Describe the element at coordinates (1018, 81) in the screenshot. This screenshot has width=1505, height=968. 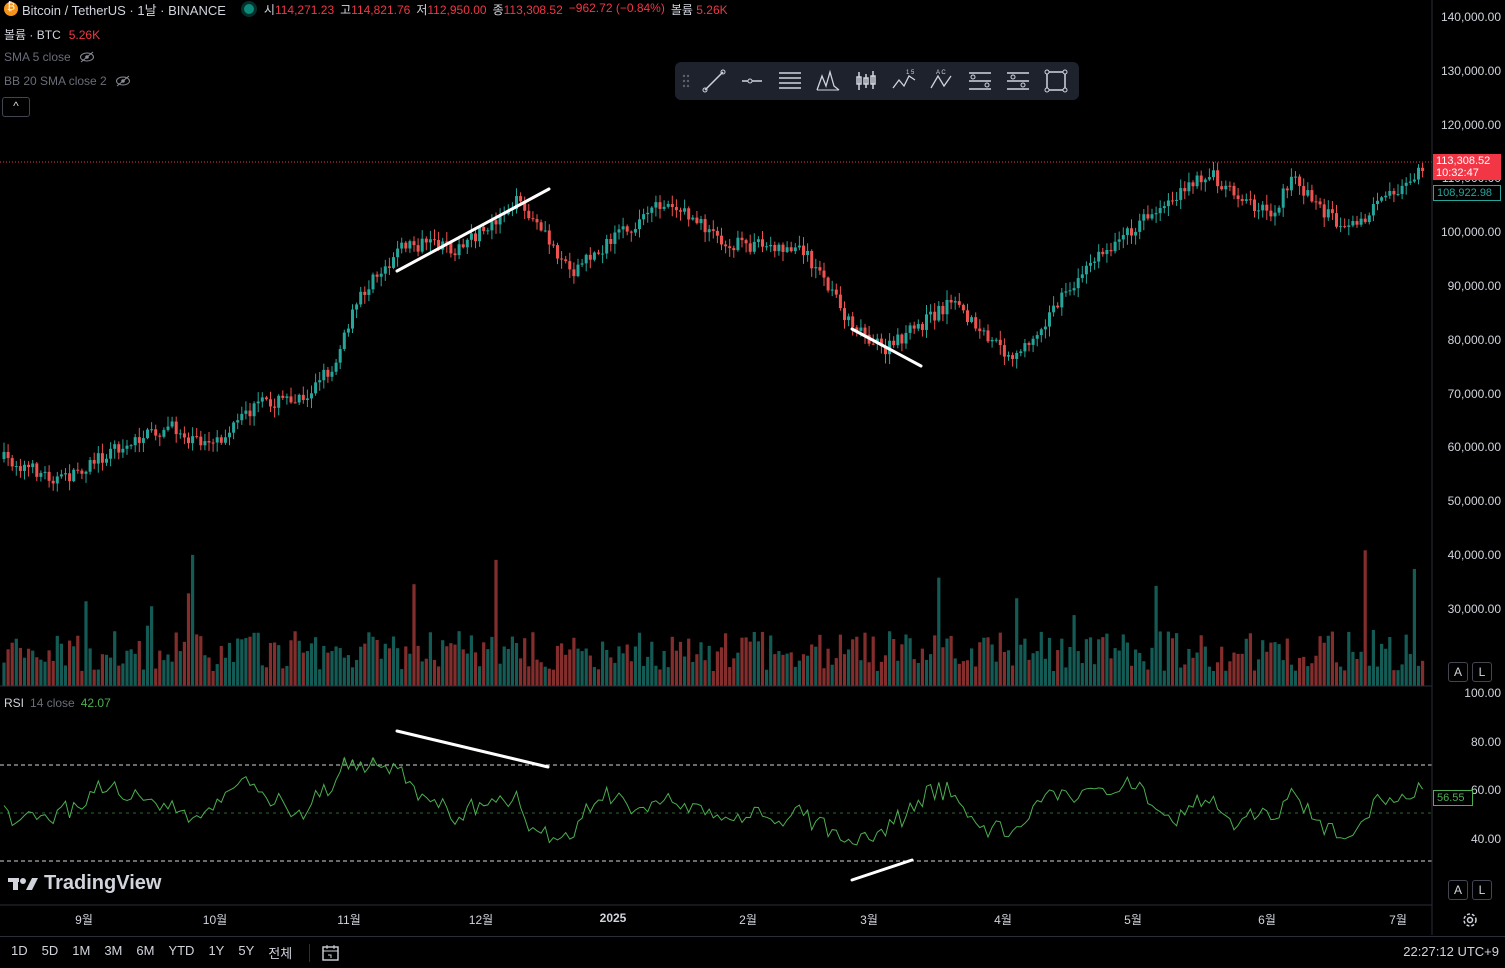
I see `fib-extension-icon` at that location.